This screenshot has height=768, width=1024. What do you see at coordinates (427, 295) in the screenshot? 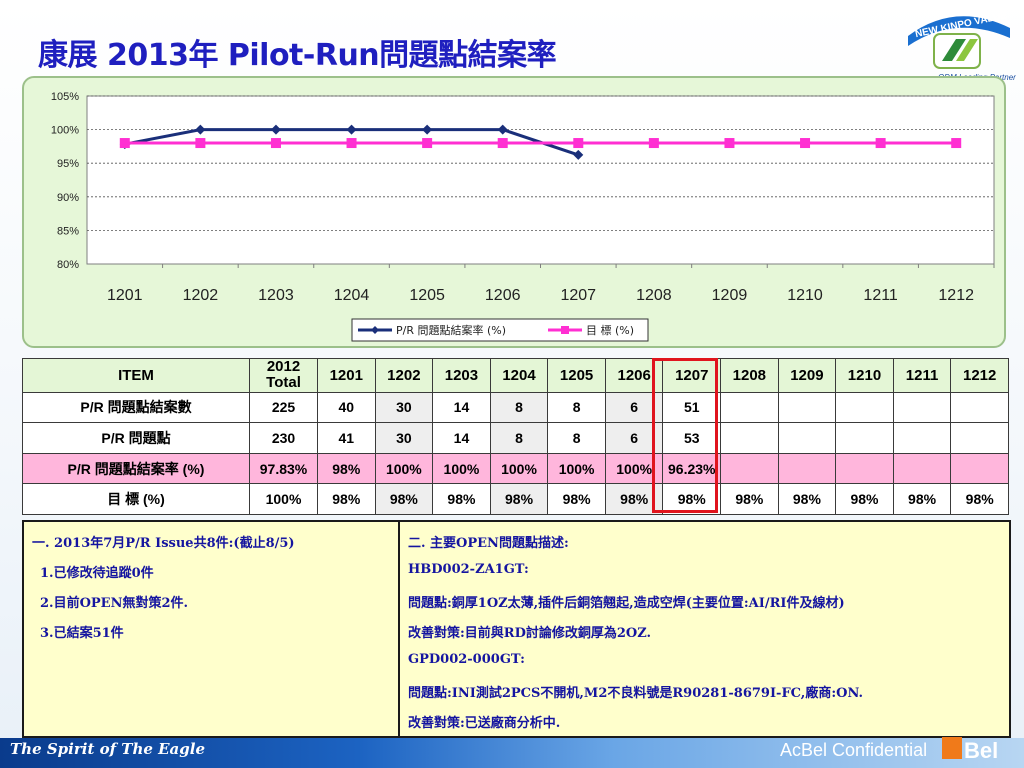
I see `x-tick-label: 1205` at bounding box center [427, 295].